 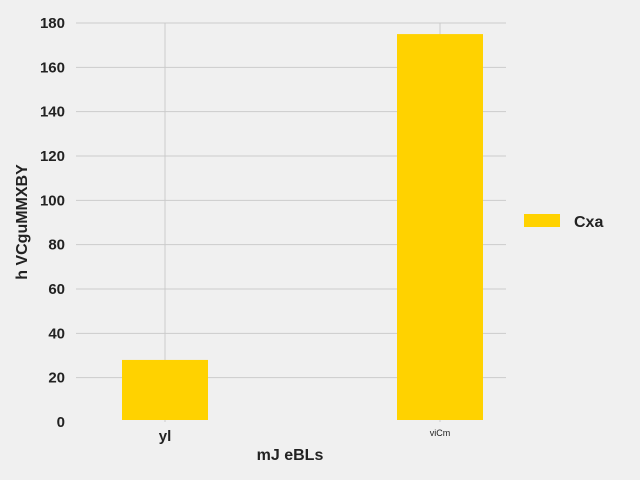 What do you see at coordinates (52, 67) in the screenshot?
I see `y-tick-label: 160` at bounding box center [52, 67].